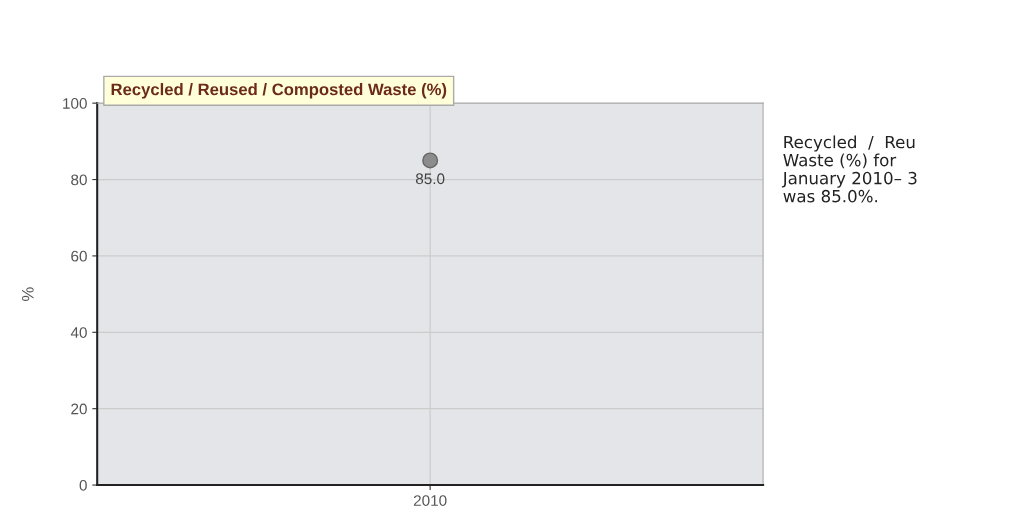 The image size is (1034, 521). What do you see at coordinates (79, 256) in the screenshot?
I see `y-tick-label: 60` at bounding box center [79, 256].